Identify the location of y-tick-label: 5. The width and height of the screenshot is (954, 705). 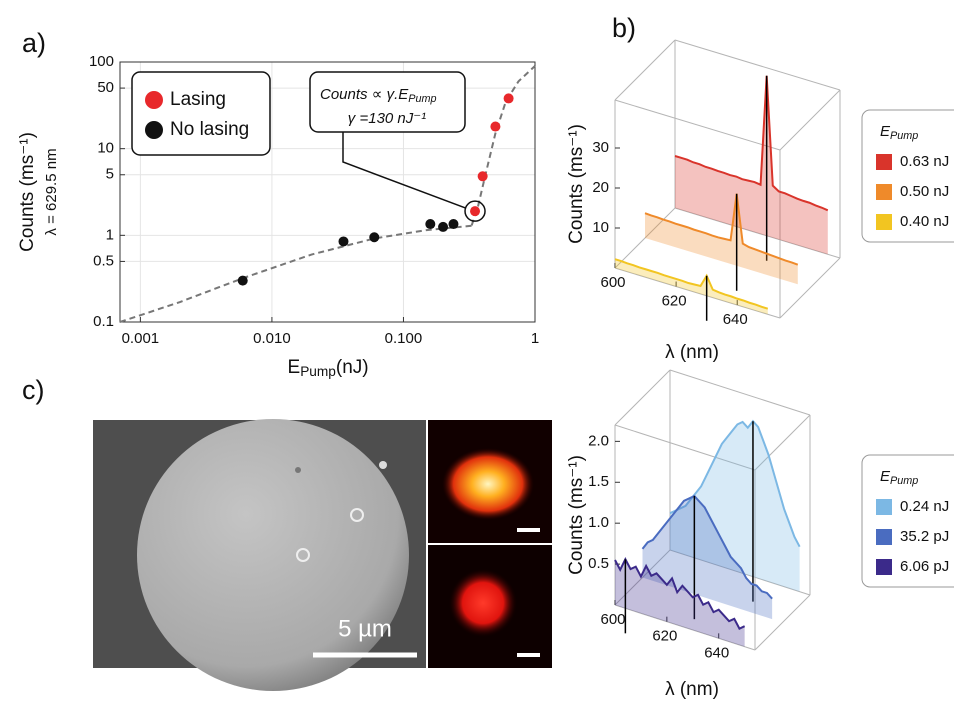
(110, 174).